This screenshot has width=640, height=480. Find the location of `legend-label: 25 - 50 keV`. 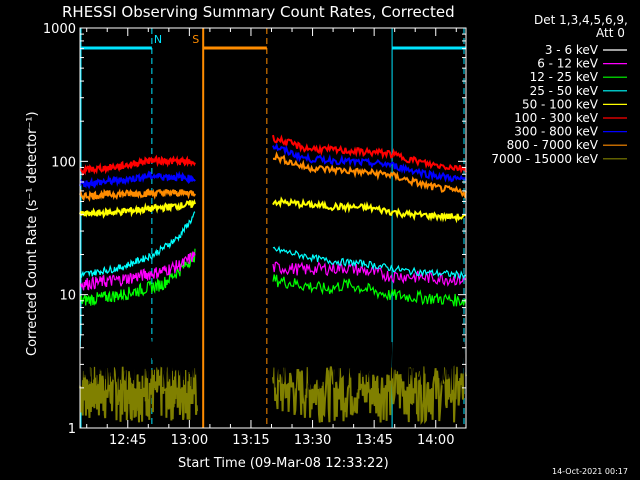

legend-label: 25 - 50 keV is located at coordinates (564, 91).